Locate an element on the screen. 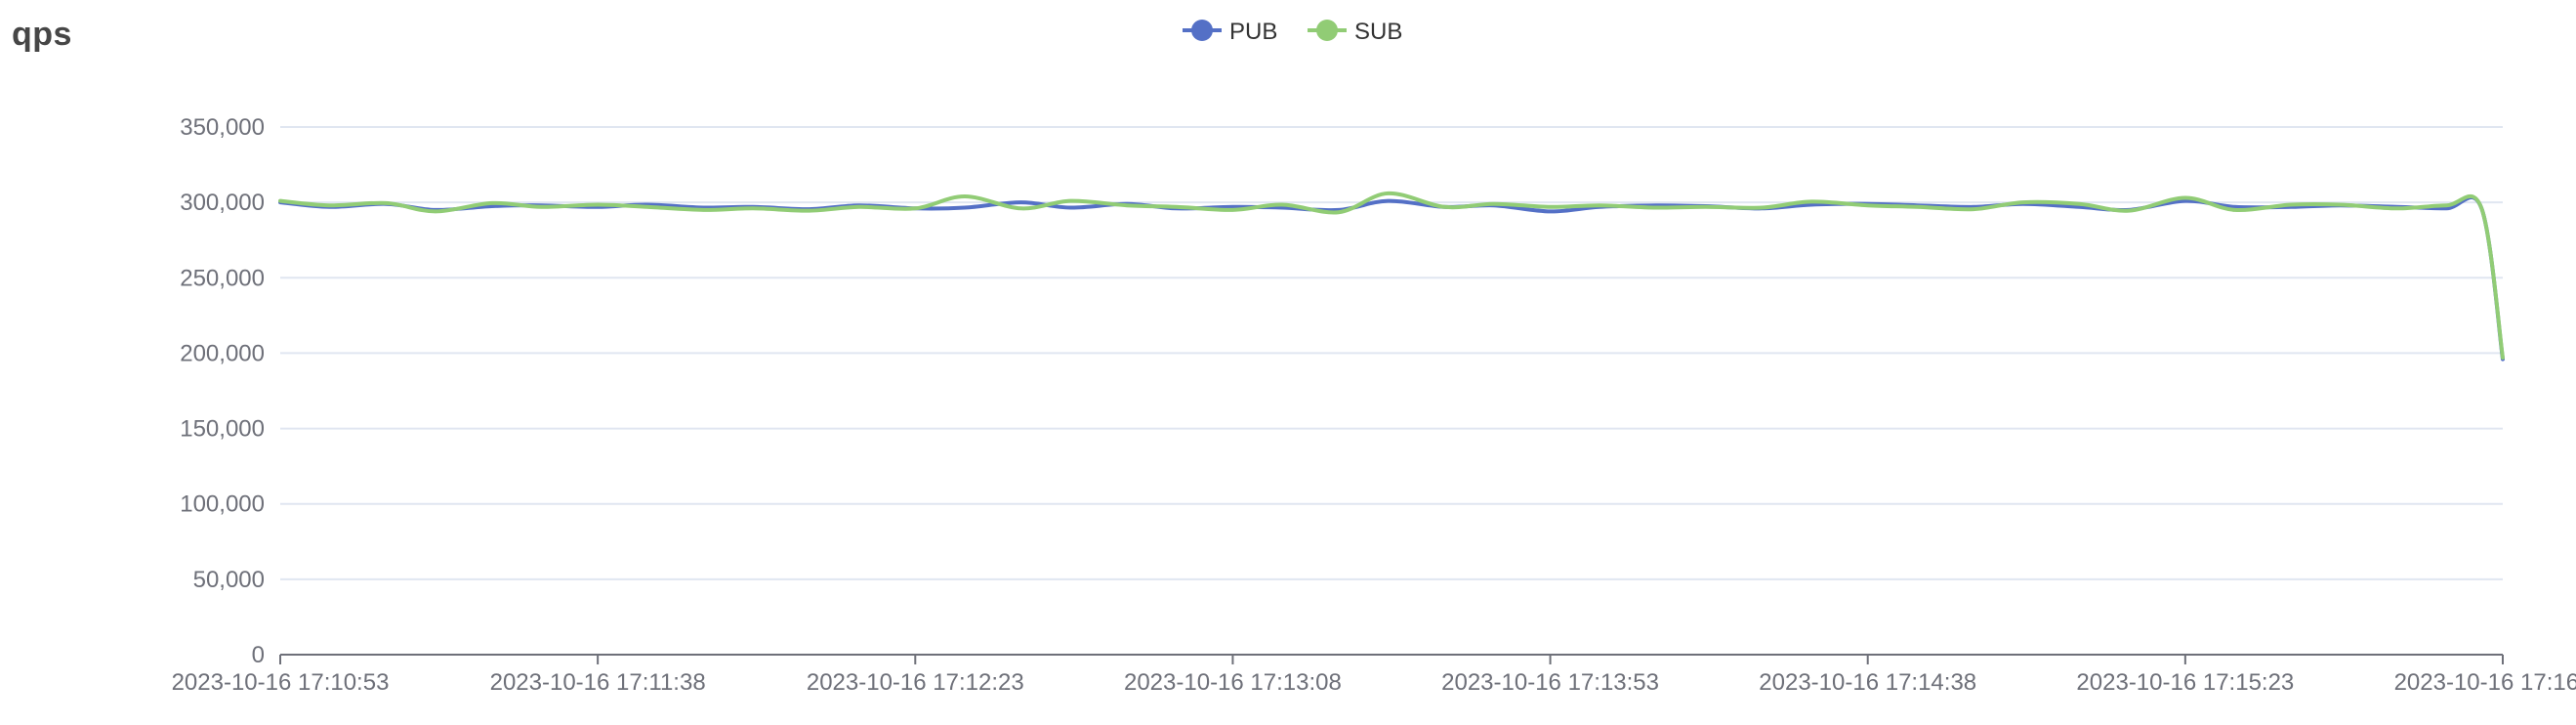  legend-item-pub: PUB is located at coordinates (1230, 32).